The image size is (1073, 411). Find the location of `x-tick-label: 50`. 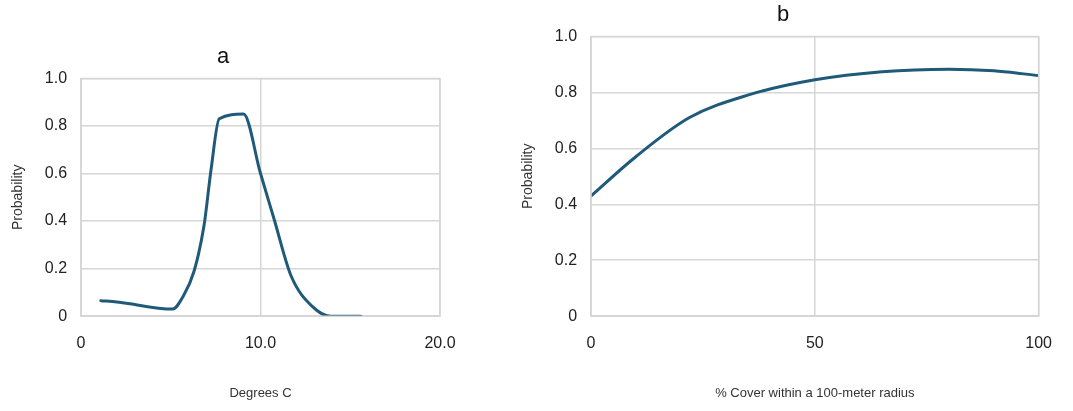

x-tick-label: 50 is located at coordinates (814, 343).